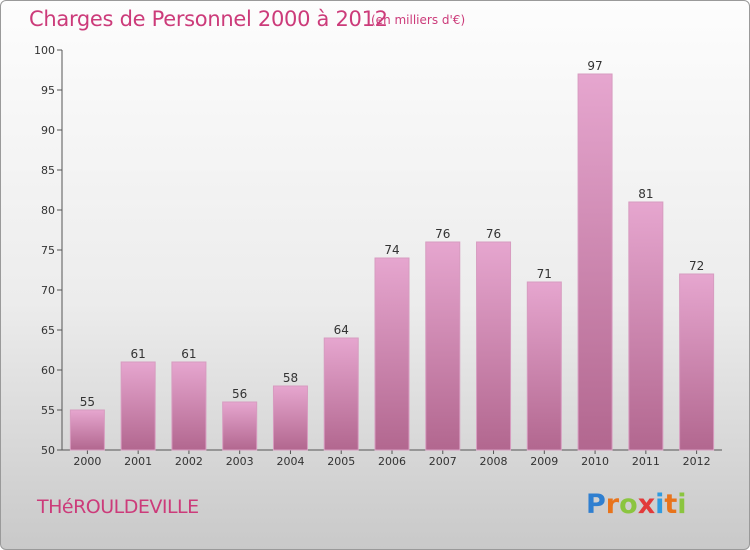  Describe the element at coordinates (118, 507) in the screenshot. I see `commune-name: THéROULDEVILLE` at that location.